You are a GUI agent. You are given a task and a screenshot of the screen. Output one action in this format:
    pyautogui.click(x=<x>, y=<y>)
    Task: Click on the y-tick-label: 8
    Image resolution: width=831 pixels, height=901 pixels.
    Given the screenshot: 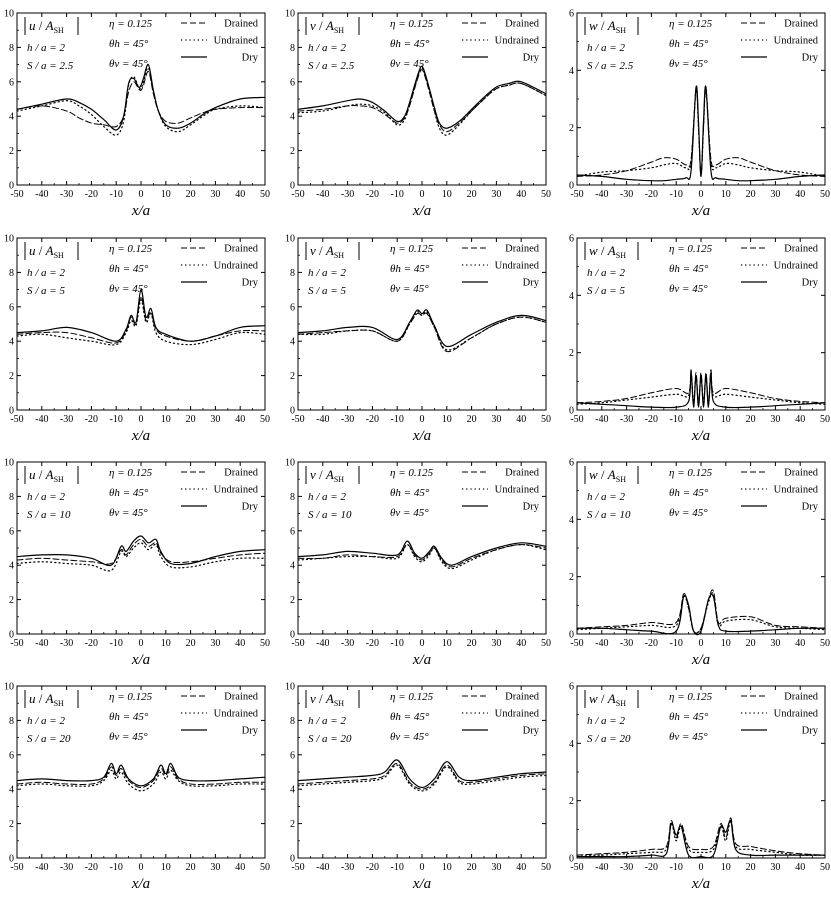 What is the action you would take?
    pyautogui.click(x=11, y=497)
    